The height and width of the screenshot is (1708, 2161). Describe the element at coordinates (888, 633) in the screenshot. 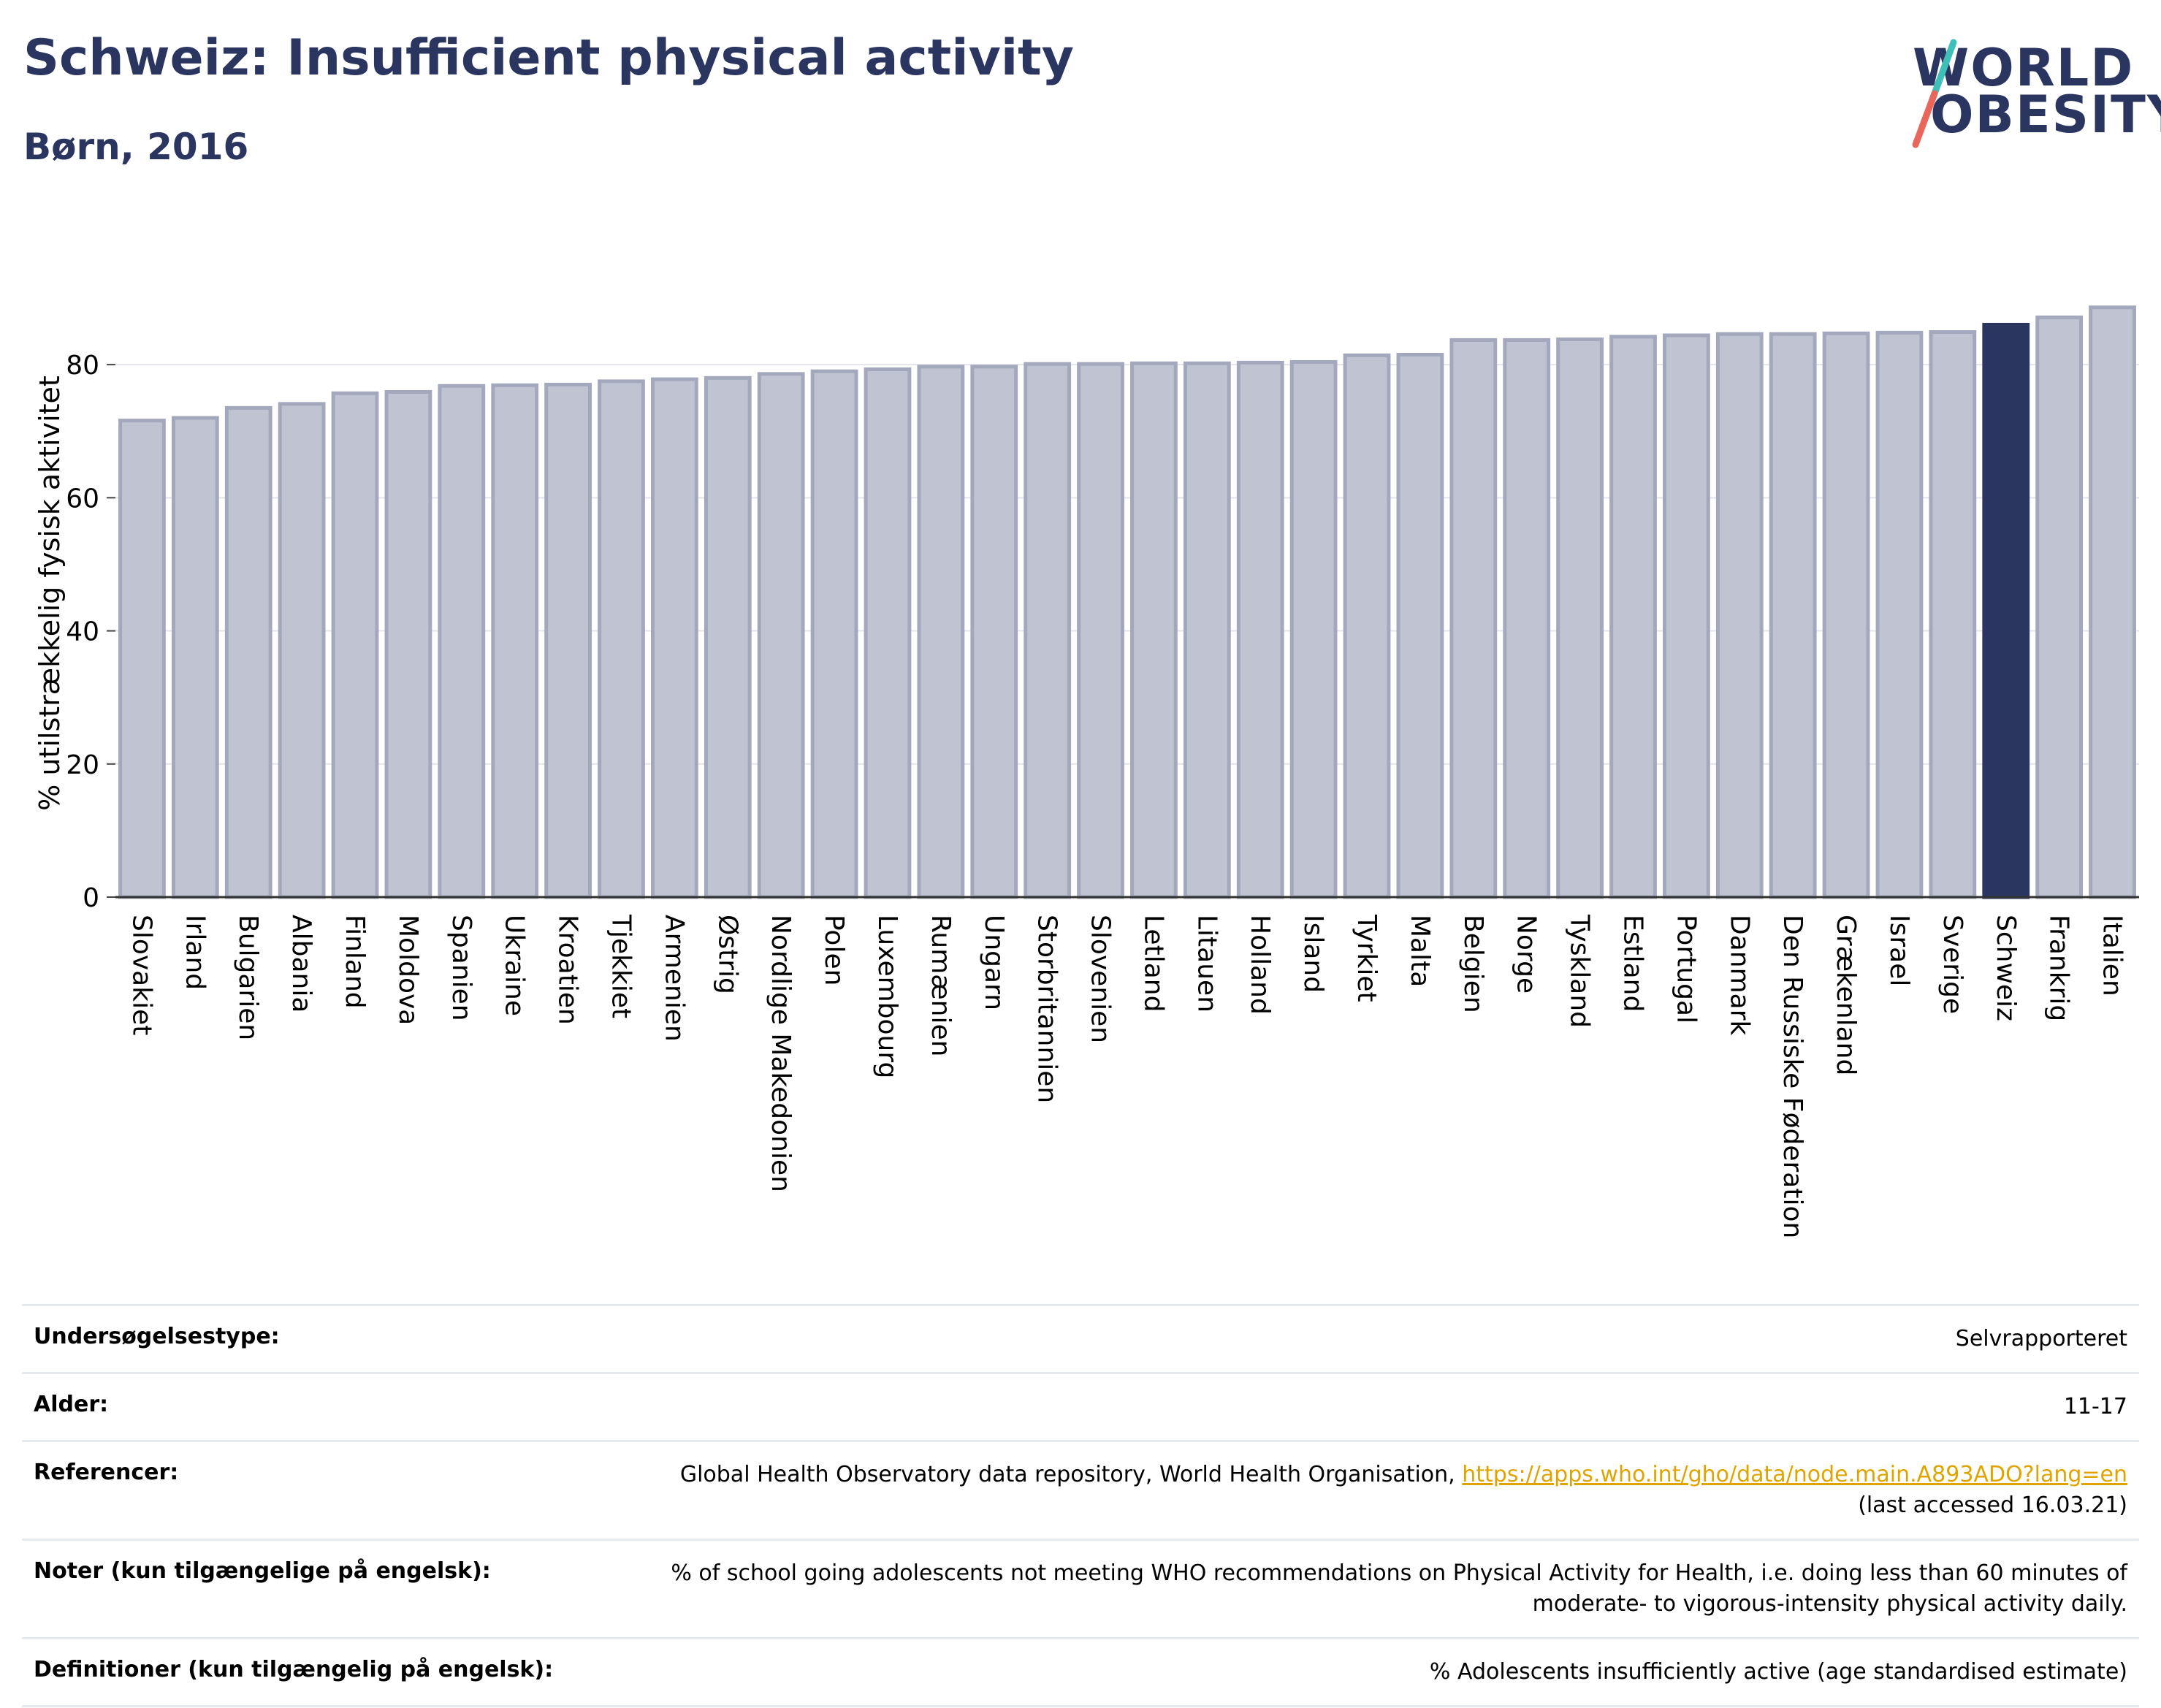

I see `bar-luxembourg` at that location.